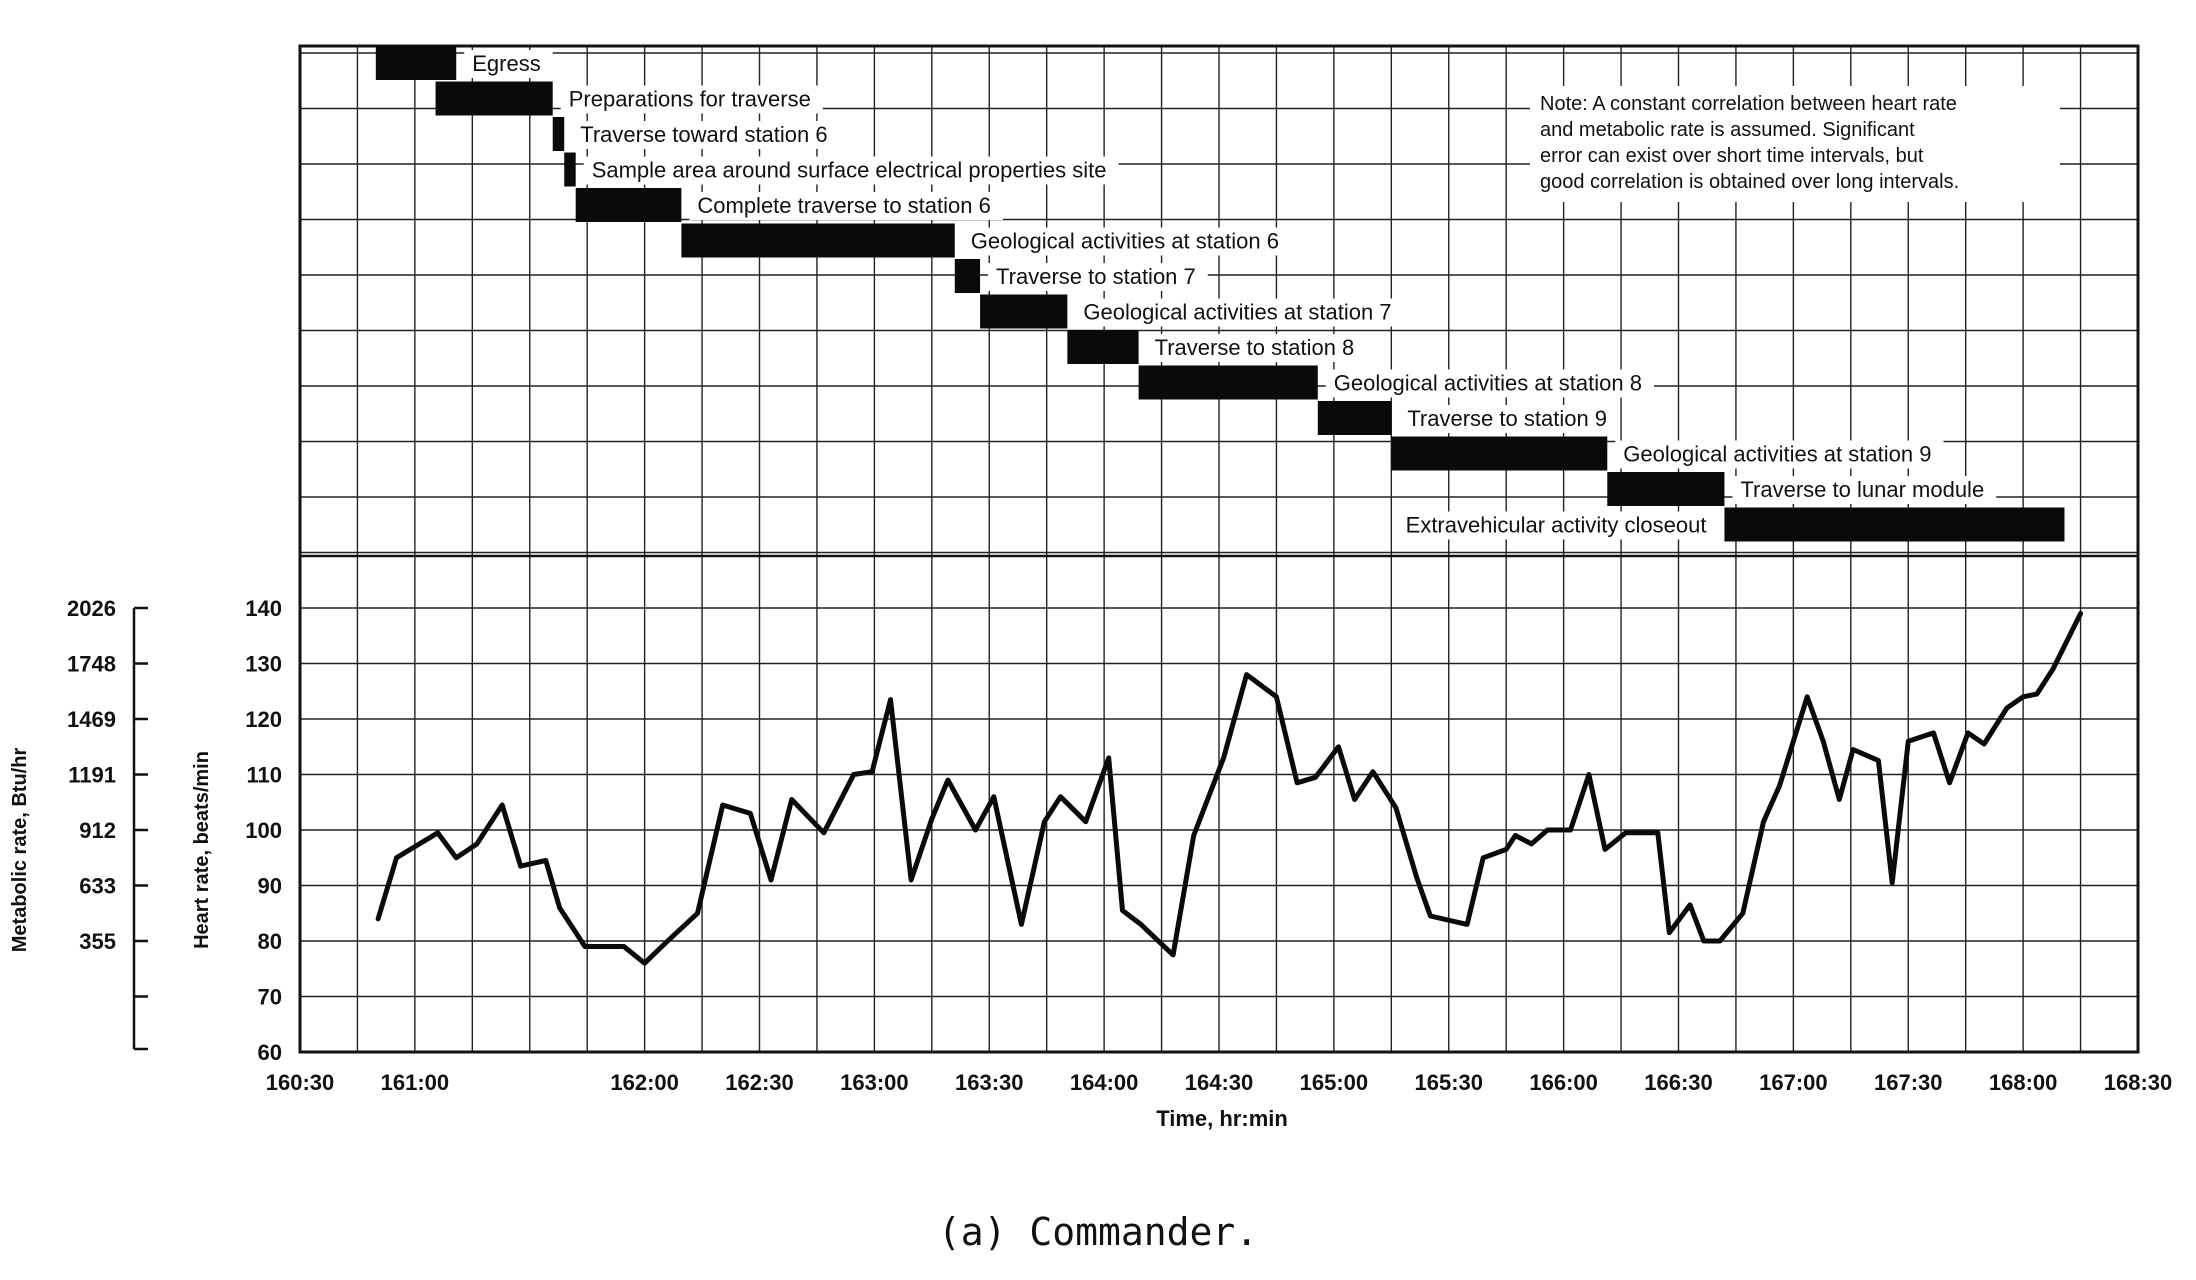 The width and height of the screenshot is (2196, 1280). What do you see at coordinates (1563, 1082) in the screenshot?
I see `x-tick-label: 166:00` at bounding box center [1563, 1082].